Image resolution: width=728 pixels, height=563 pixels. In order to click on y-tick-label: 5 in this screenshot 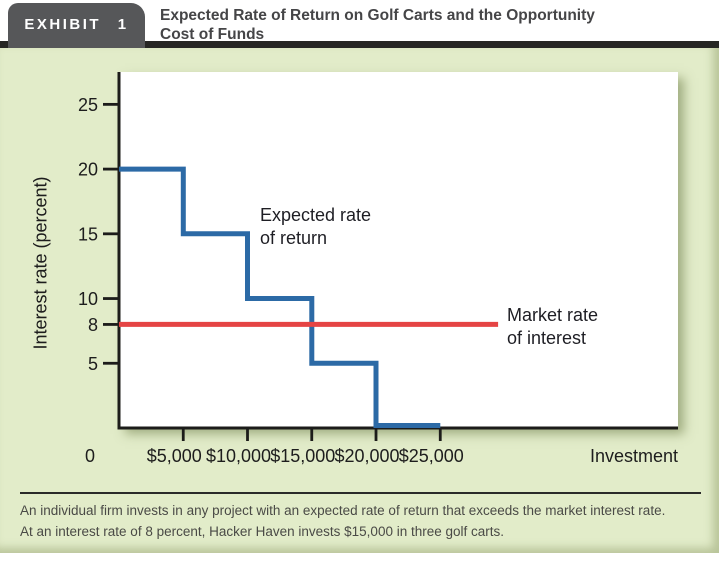, I will do `click(93, 364)`.